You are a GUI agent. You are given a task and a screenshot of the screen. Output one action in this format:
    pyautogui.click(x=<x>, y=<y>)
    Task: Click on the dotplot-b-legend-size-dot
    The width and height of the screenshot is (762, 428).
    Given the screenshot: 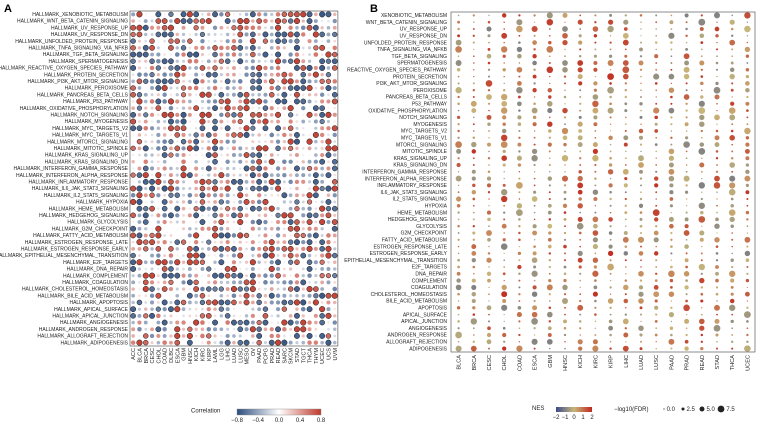 What is the action you would take?
    pyautogui.click(x=683, y=409)
    